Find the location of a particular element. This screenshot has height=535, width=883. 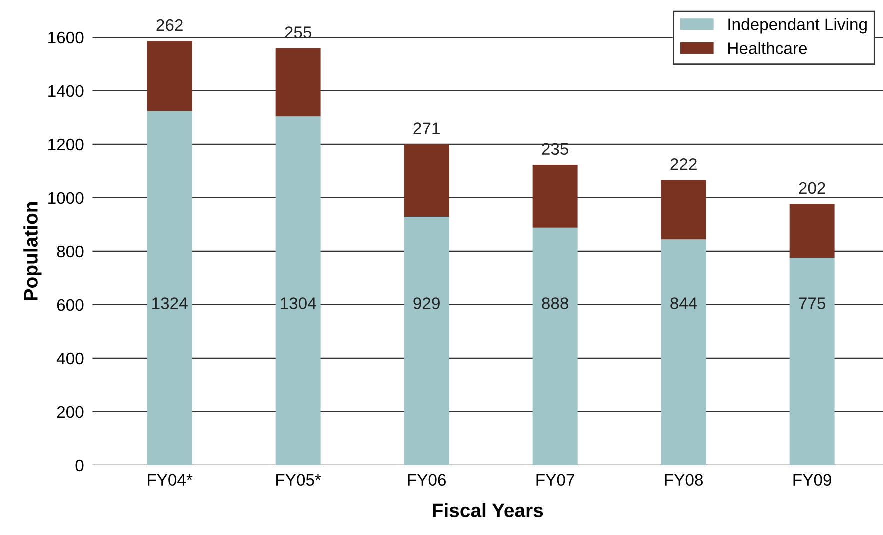

data-label: 1324 is located at coordinates (170, 304).